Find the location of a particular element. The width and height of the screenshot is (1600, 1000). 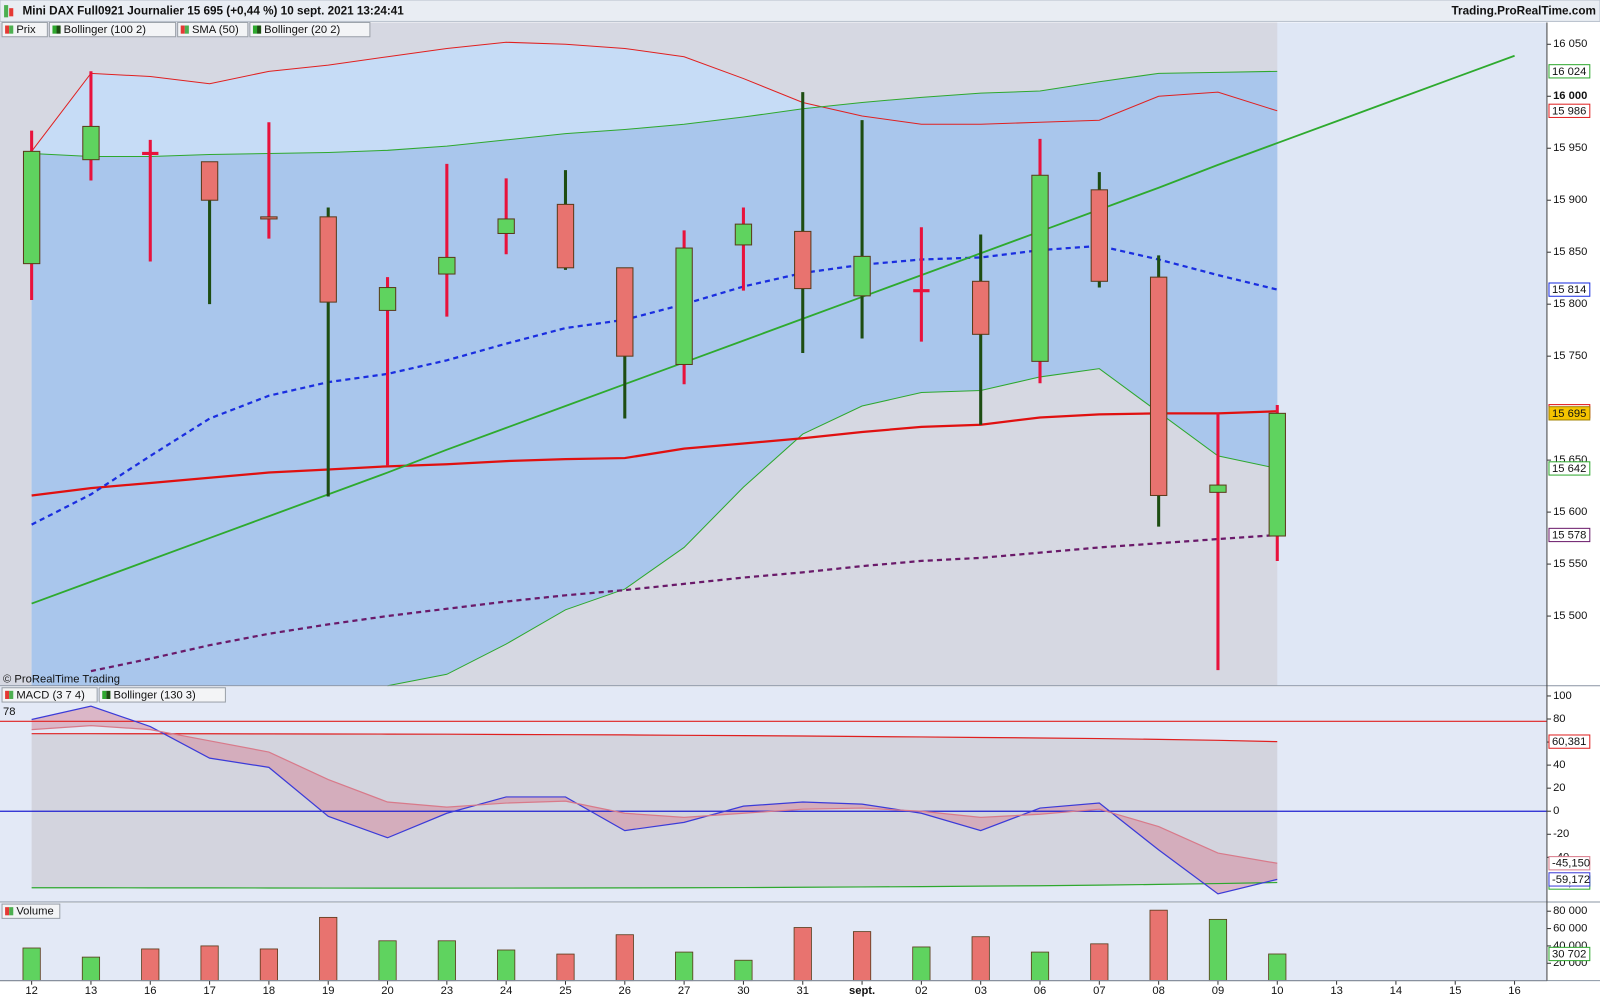

y-tick-label: 15 950 is located at coordinates (1570, 148).